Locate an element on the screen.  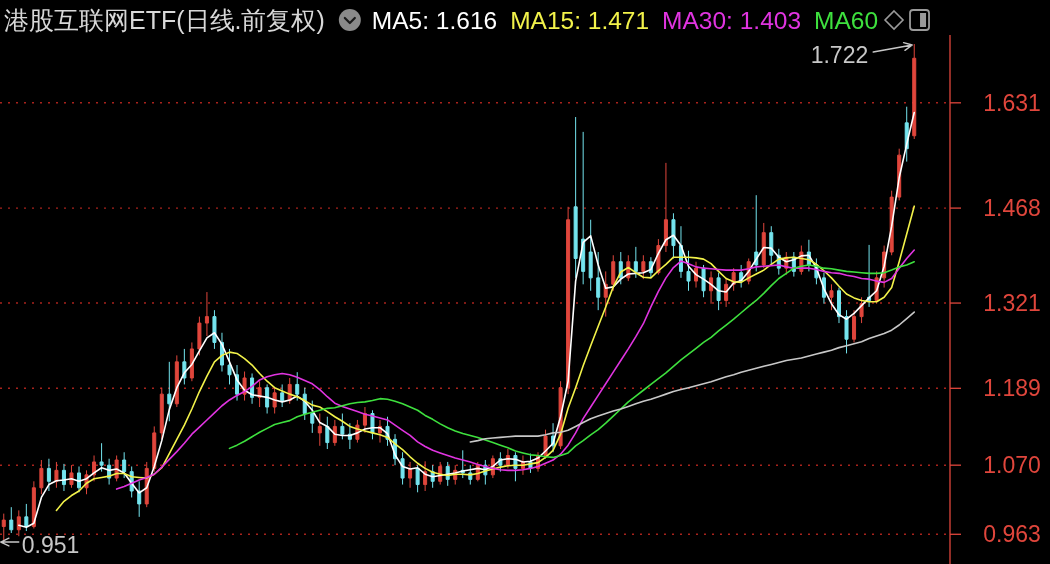
legend: MA5: 1.616 MA15: 1.471 MA30: 1.403 MA60 is located at coordinates (625, 20).